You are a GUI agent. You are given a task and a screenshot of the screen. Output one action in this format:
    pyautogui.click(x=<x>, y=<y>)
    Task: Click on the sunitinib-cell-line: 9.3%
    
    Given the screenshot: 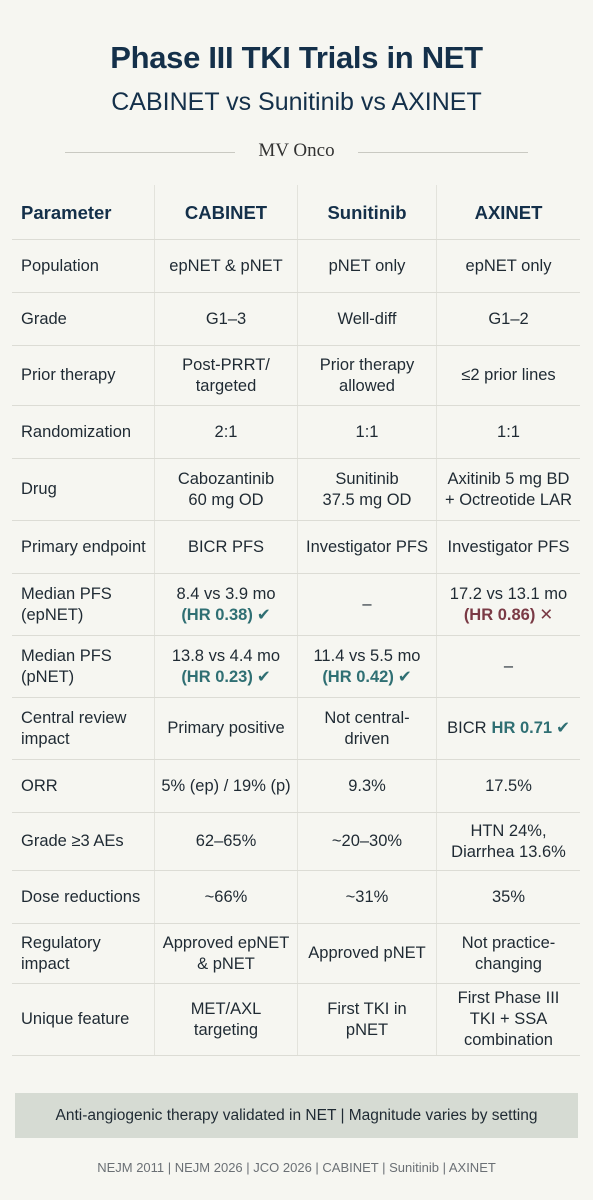 What is the action you would take?
    pyautogui.click(x=367, y=785)
    